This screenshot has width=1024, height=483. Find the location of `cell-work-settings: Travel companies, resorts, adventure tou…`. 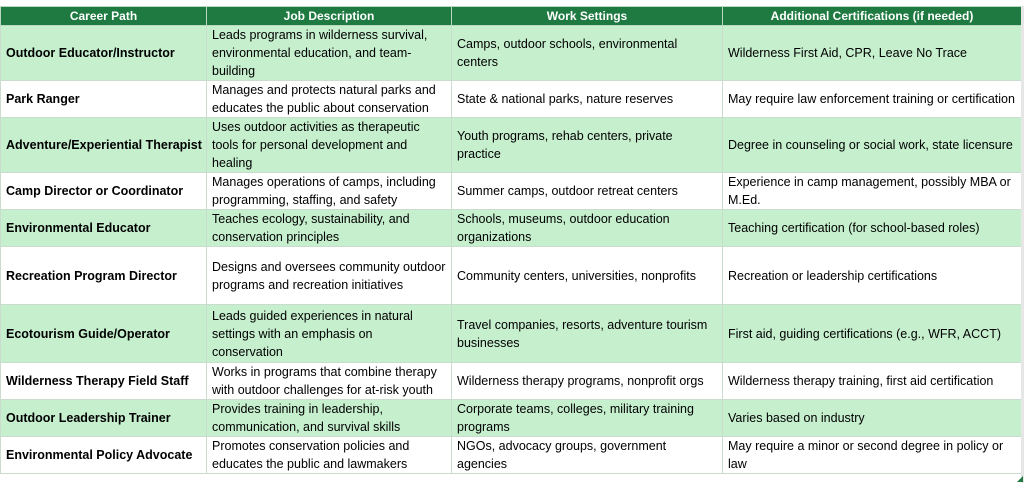

cell-work-settings: Travel companies, resorts, adventure tou… is located at coordinates (587, 333).